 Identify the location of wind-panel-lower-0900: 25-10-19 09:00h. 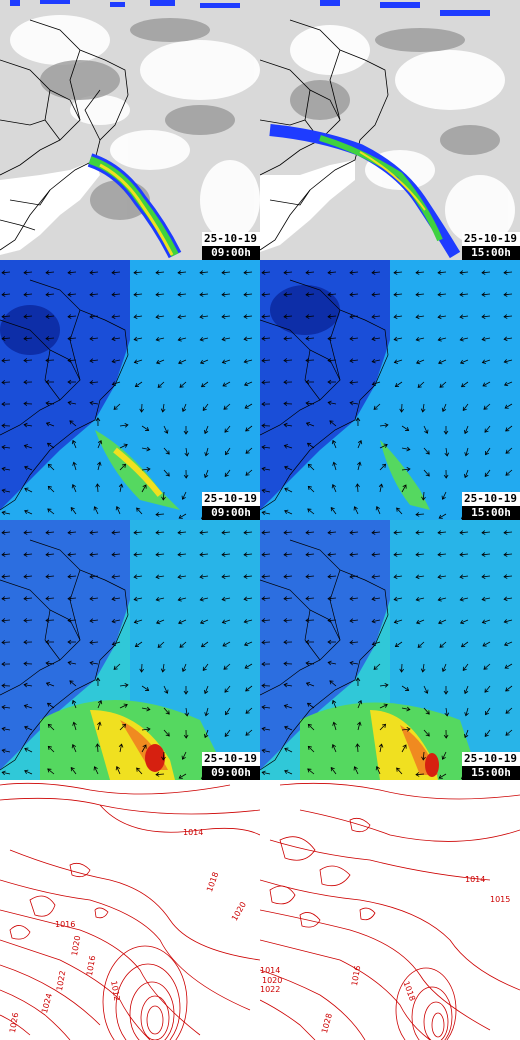
(130, 650).